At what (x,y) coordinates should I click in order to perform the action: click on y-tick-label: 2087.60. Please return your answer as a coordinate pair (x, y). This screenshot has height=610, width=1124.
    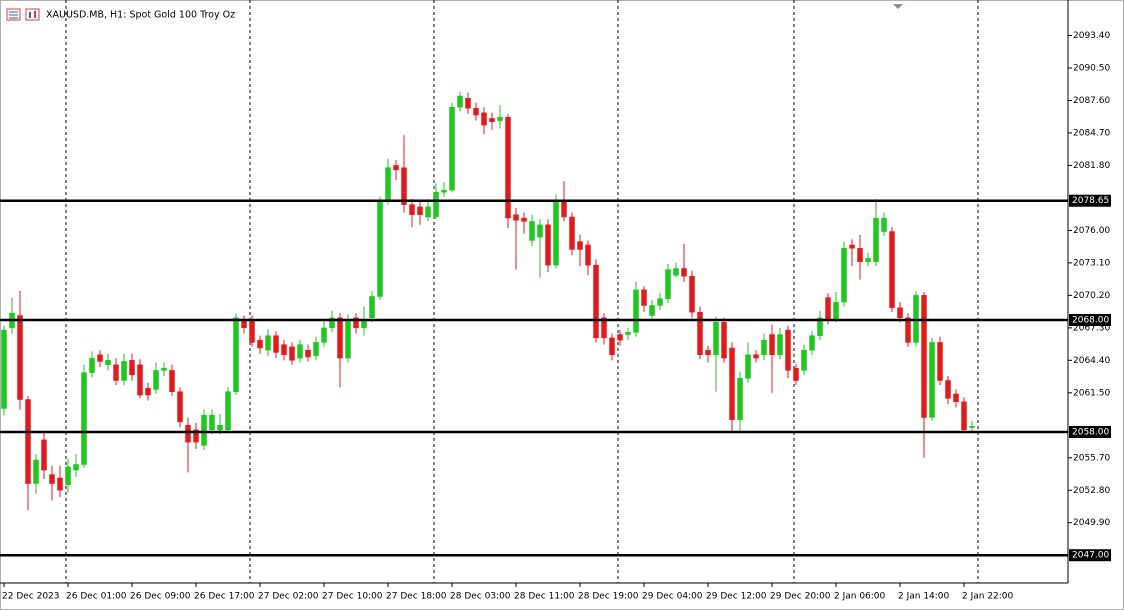
    Looking at the image, I should click on (1091, 101).